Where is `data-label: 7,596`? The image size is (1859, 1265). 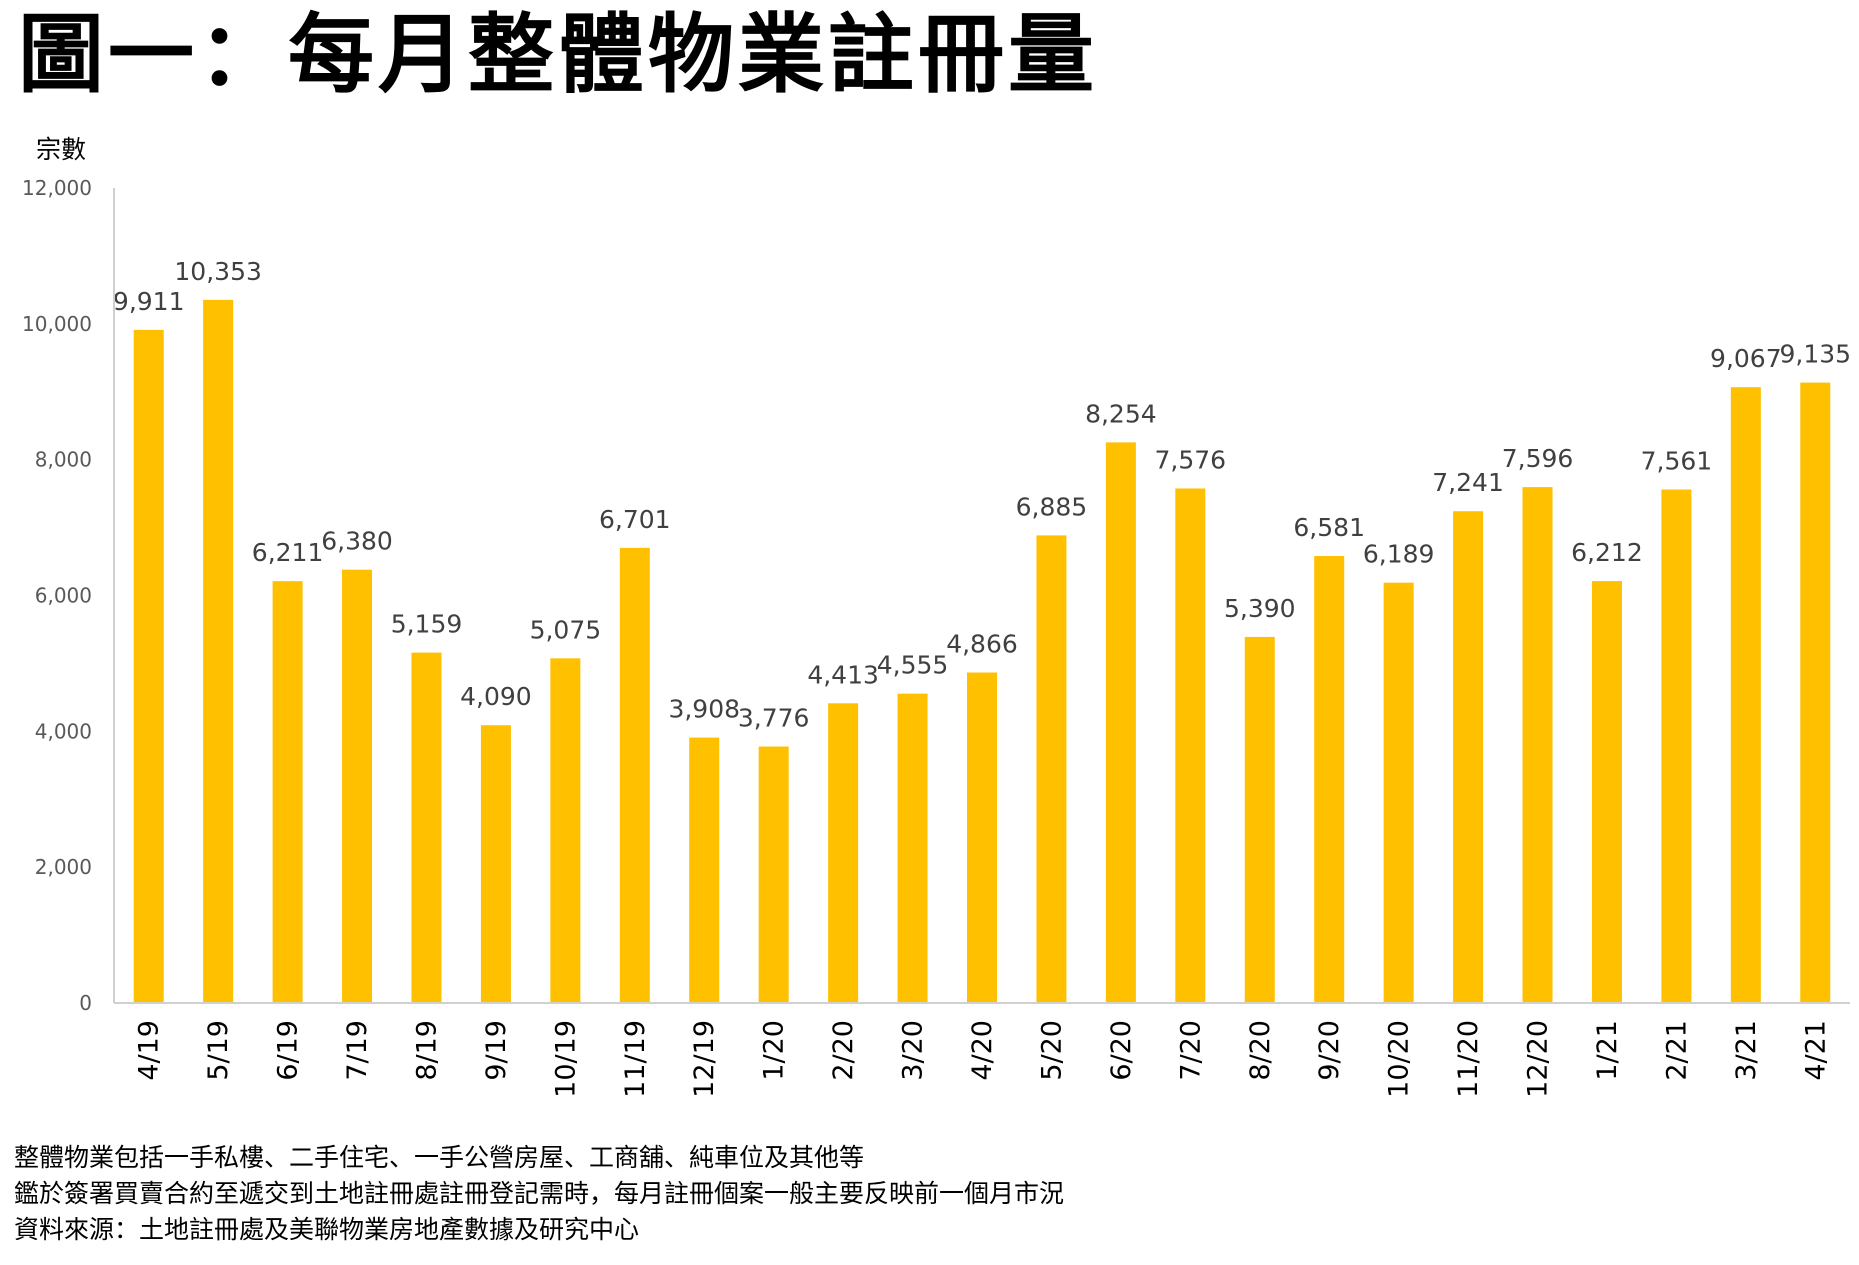
data-label: 7,596 is located at coordinates (1538, 458).